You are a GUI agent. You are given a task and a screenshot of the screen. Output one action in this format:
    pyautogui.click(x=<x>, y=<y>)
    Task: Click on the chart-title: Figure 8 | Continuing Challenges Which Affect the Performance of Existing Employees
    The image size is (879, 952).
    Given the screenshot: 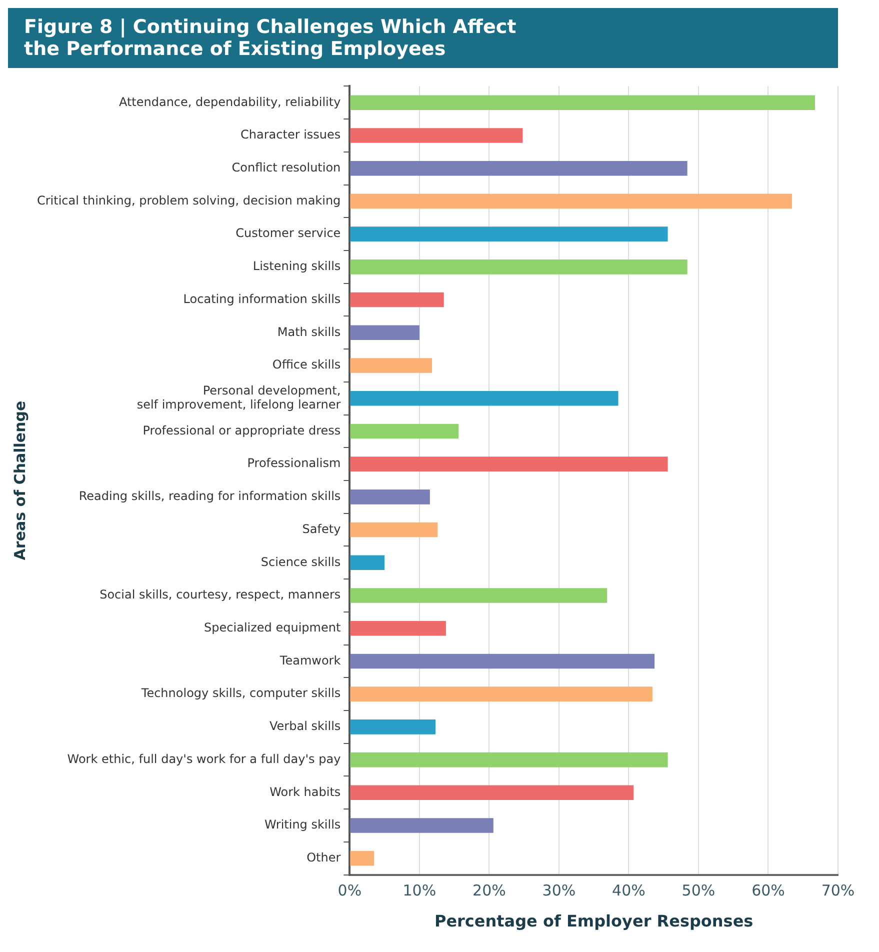 What is the action you would take?
    pyautogui.click(x=423, y=38)
    